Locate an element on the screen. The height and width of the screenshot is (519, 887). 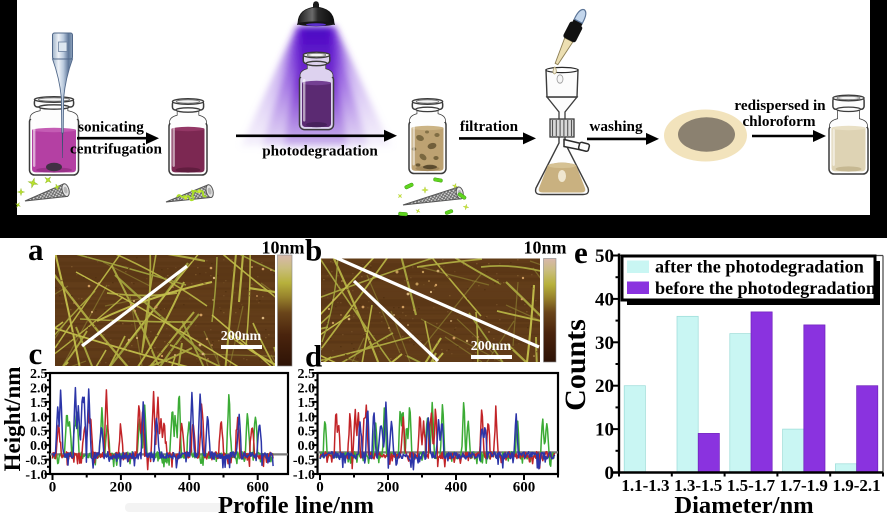
svg-text: a is located at coordinates (36, 249).